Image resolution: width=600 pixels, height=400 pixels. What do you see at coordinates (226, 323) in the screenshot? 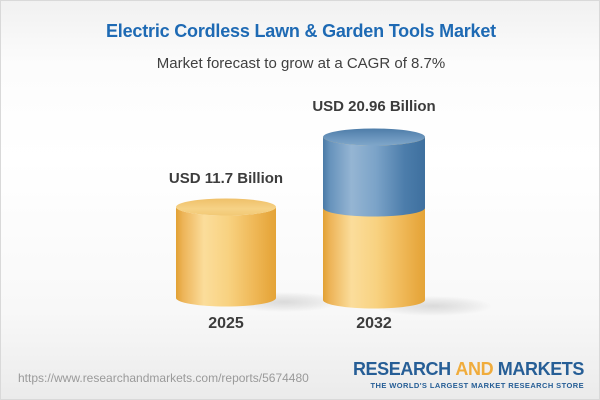
I see `category-label-2025: 2025` at bounding box center [226, 323].